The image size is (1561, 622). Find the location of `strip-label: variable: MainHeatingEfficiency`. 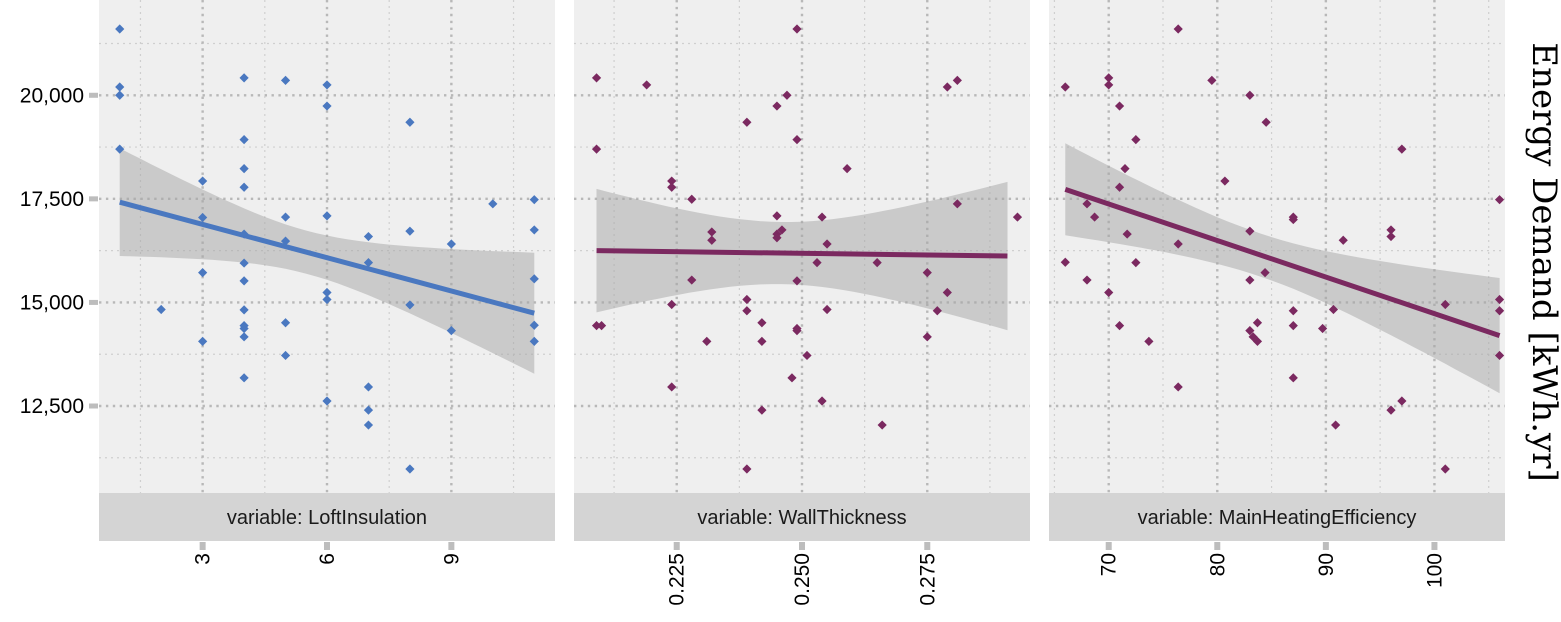

strip-label: variable: MainHeatingEfficiency is located at coordinates (1277, 518).